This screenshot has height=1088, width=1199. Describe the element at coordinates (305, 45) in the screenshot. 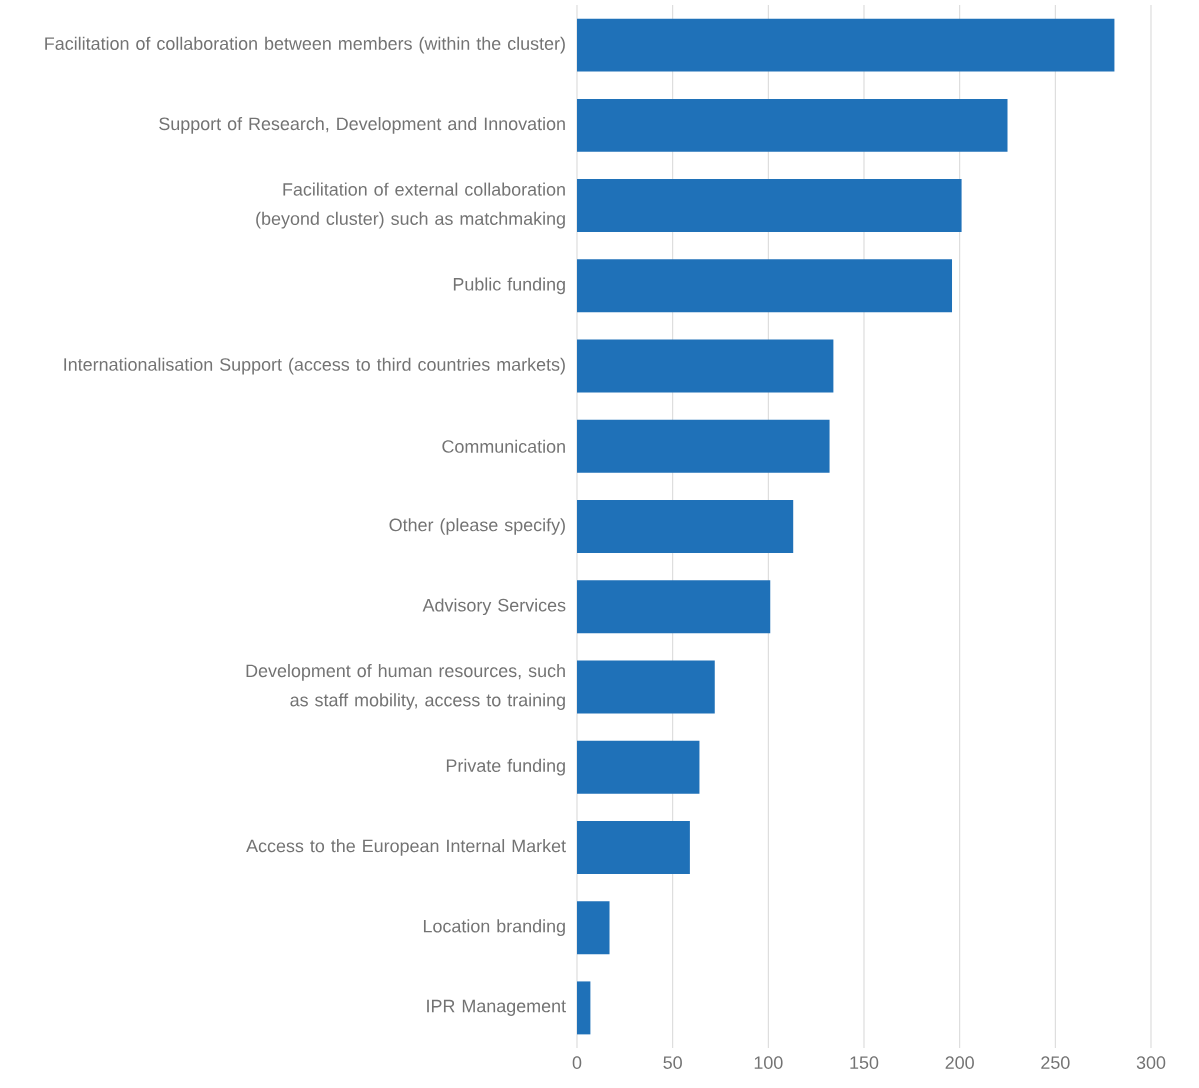

I see `y-tick-label: Facilitation of collaboration between members (within the cluster)` at that location.